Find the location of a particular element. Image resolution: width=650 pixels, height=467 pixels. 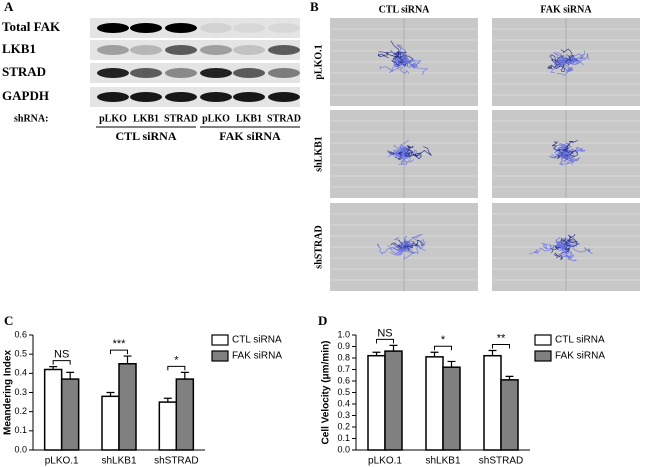

row-label: pLKO.1 is located at coordinates (318, 61).